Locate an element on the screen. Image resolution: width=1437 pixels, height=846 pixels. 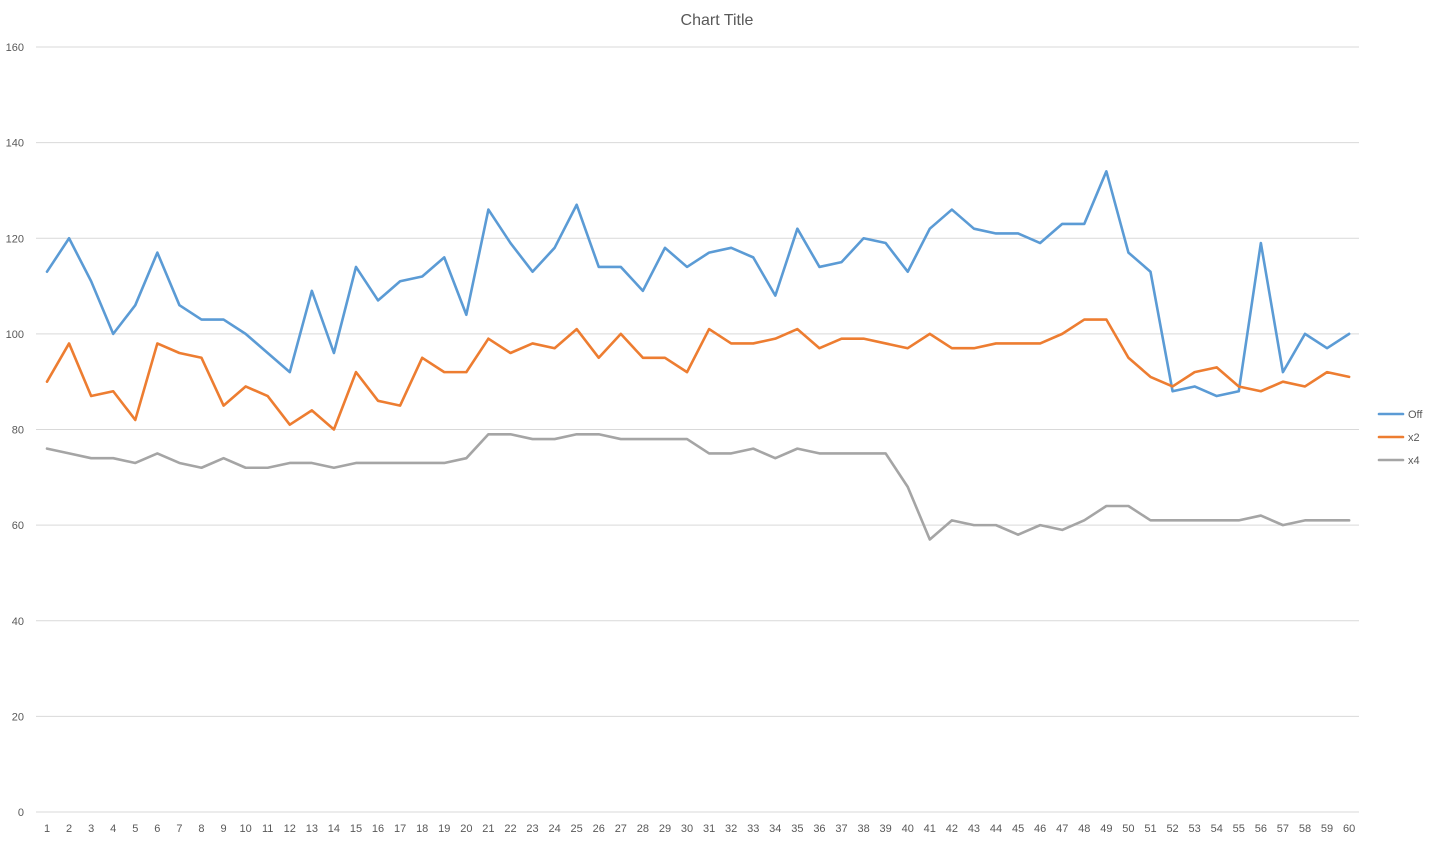
x-tick-label: 7 is located at coordinates (179, 829).